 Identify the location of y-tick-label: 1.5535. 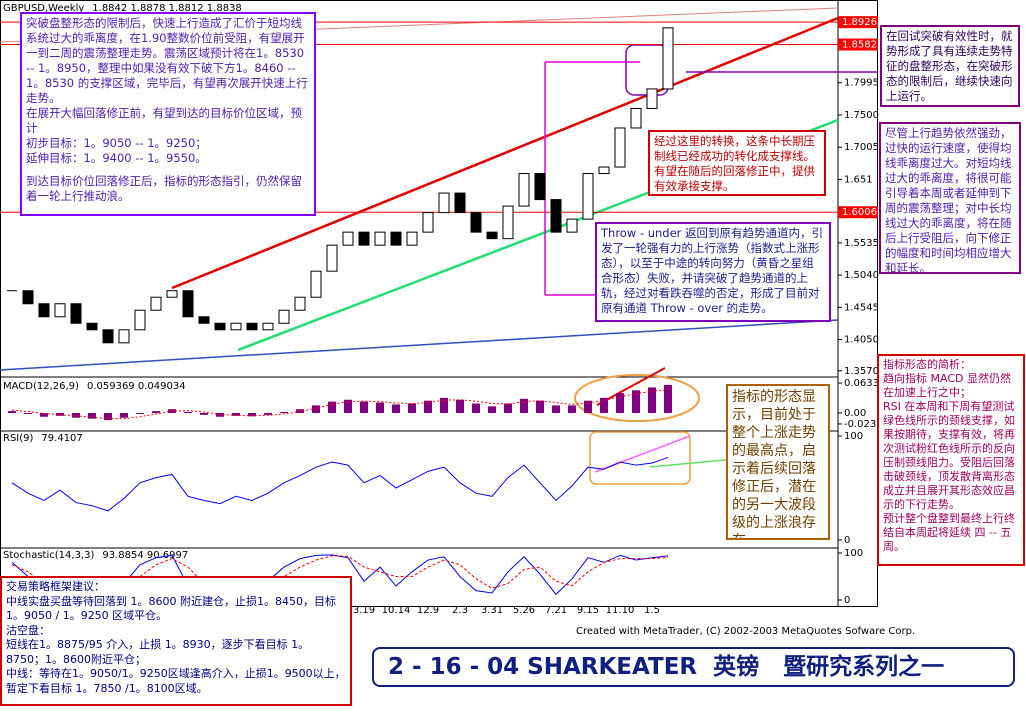
(861, 243).